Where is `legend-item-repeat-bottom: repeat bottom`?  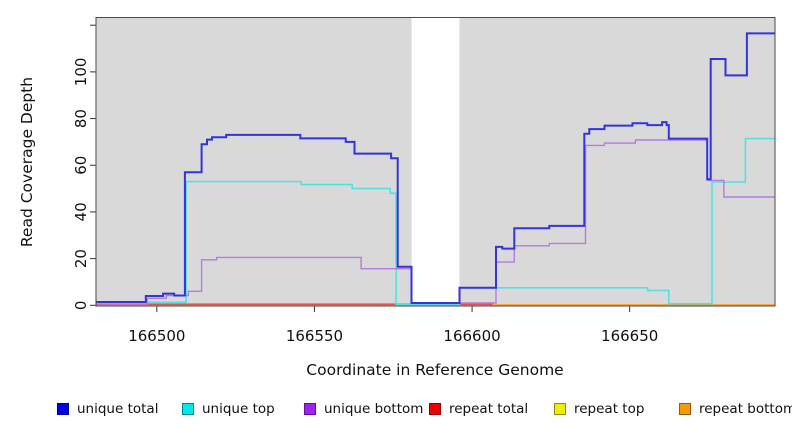
legend-item-repeat-bottom: repeat bottom is located at coordinates (735, 409).